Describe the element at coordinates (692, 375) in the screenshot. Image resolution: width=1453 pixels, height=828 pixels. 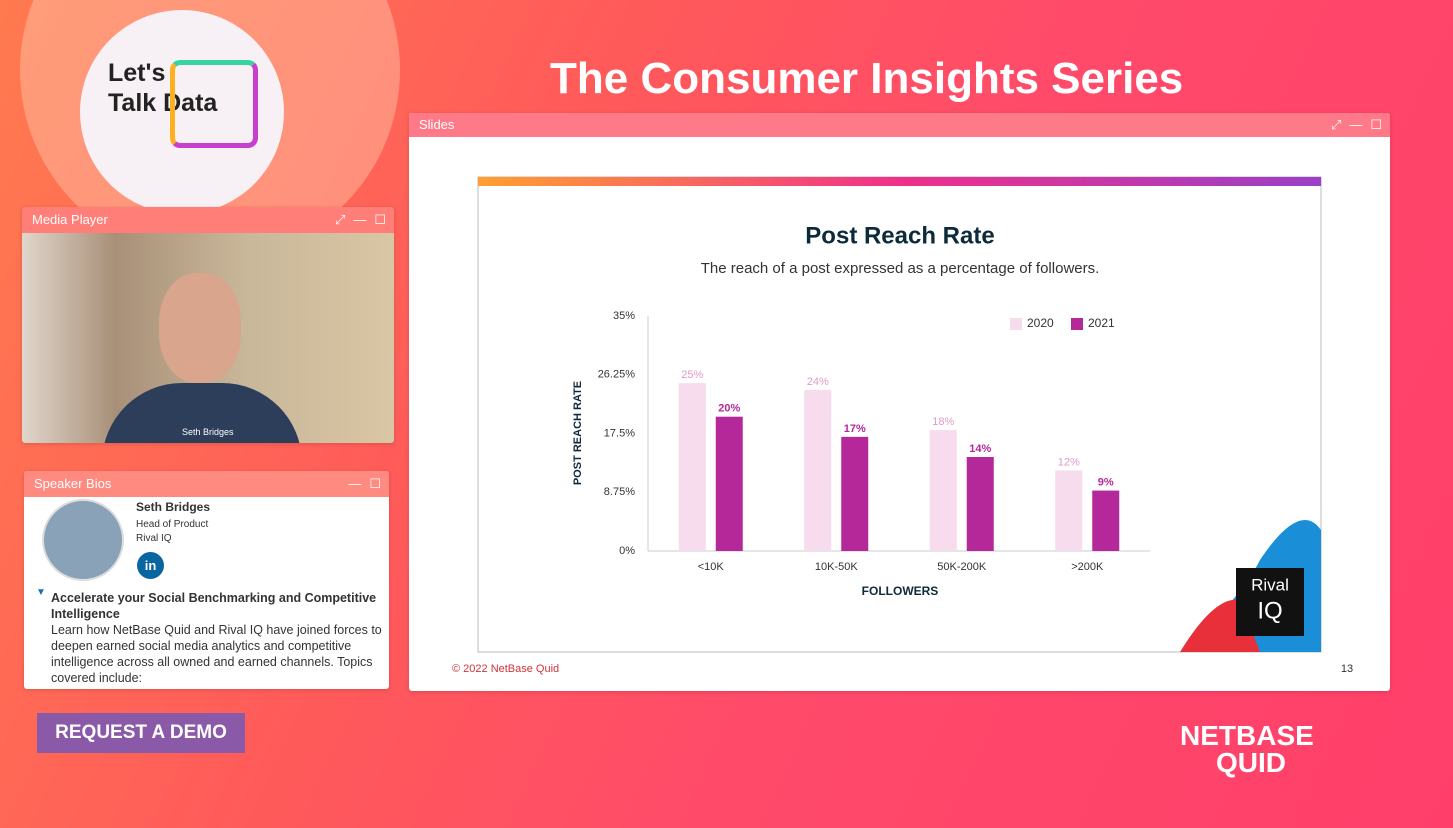
I see `value-label: 25%` at that location.